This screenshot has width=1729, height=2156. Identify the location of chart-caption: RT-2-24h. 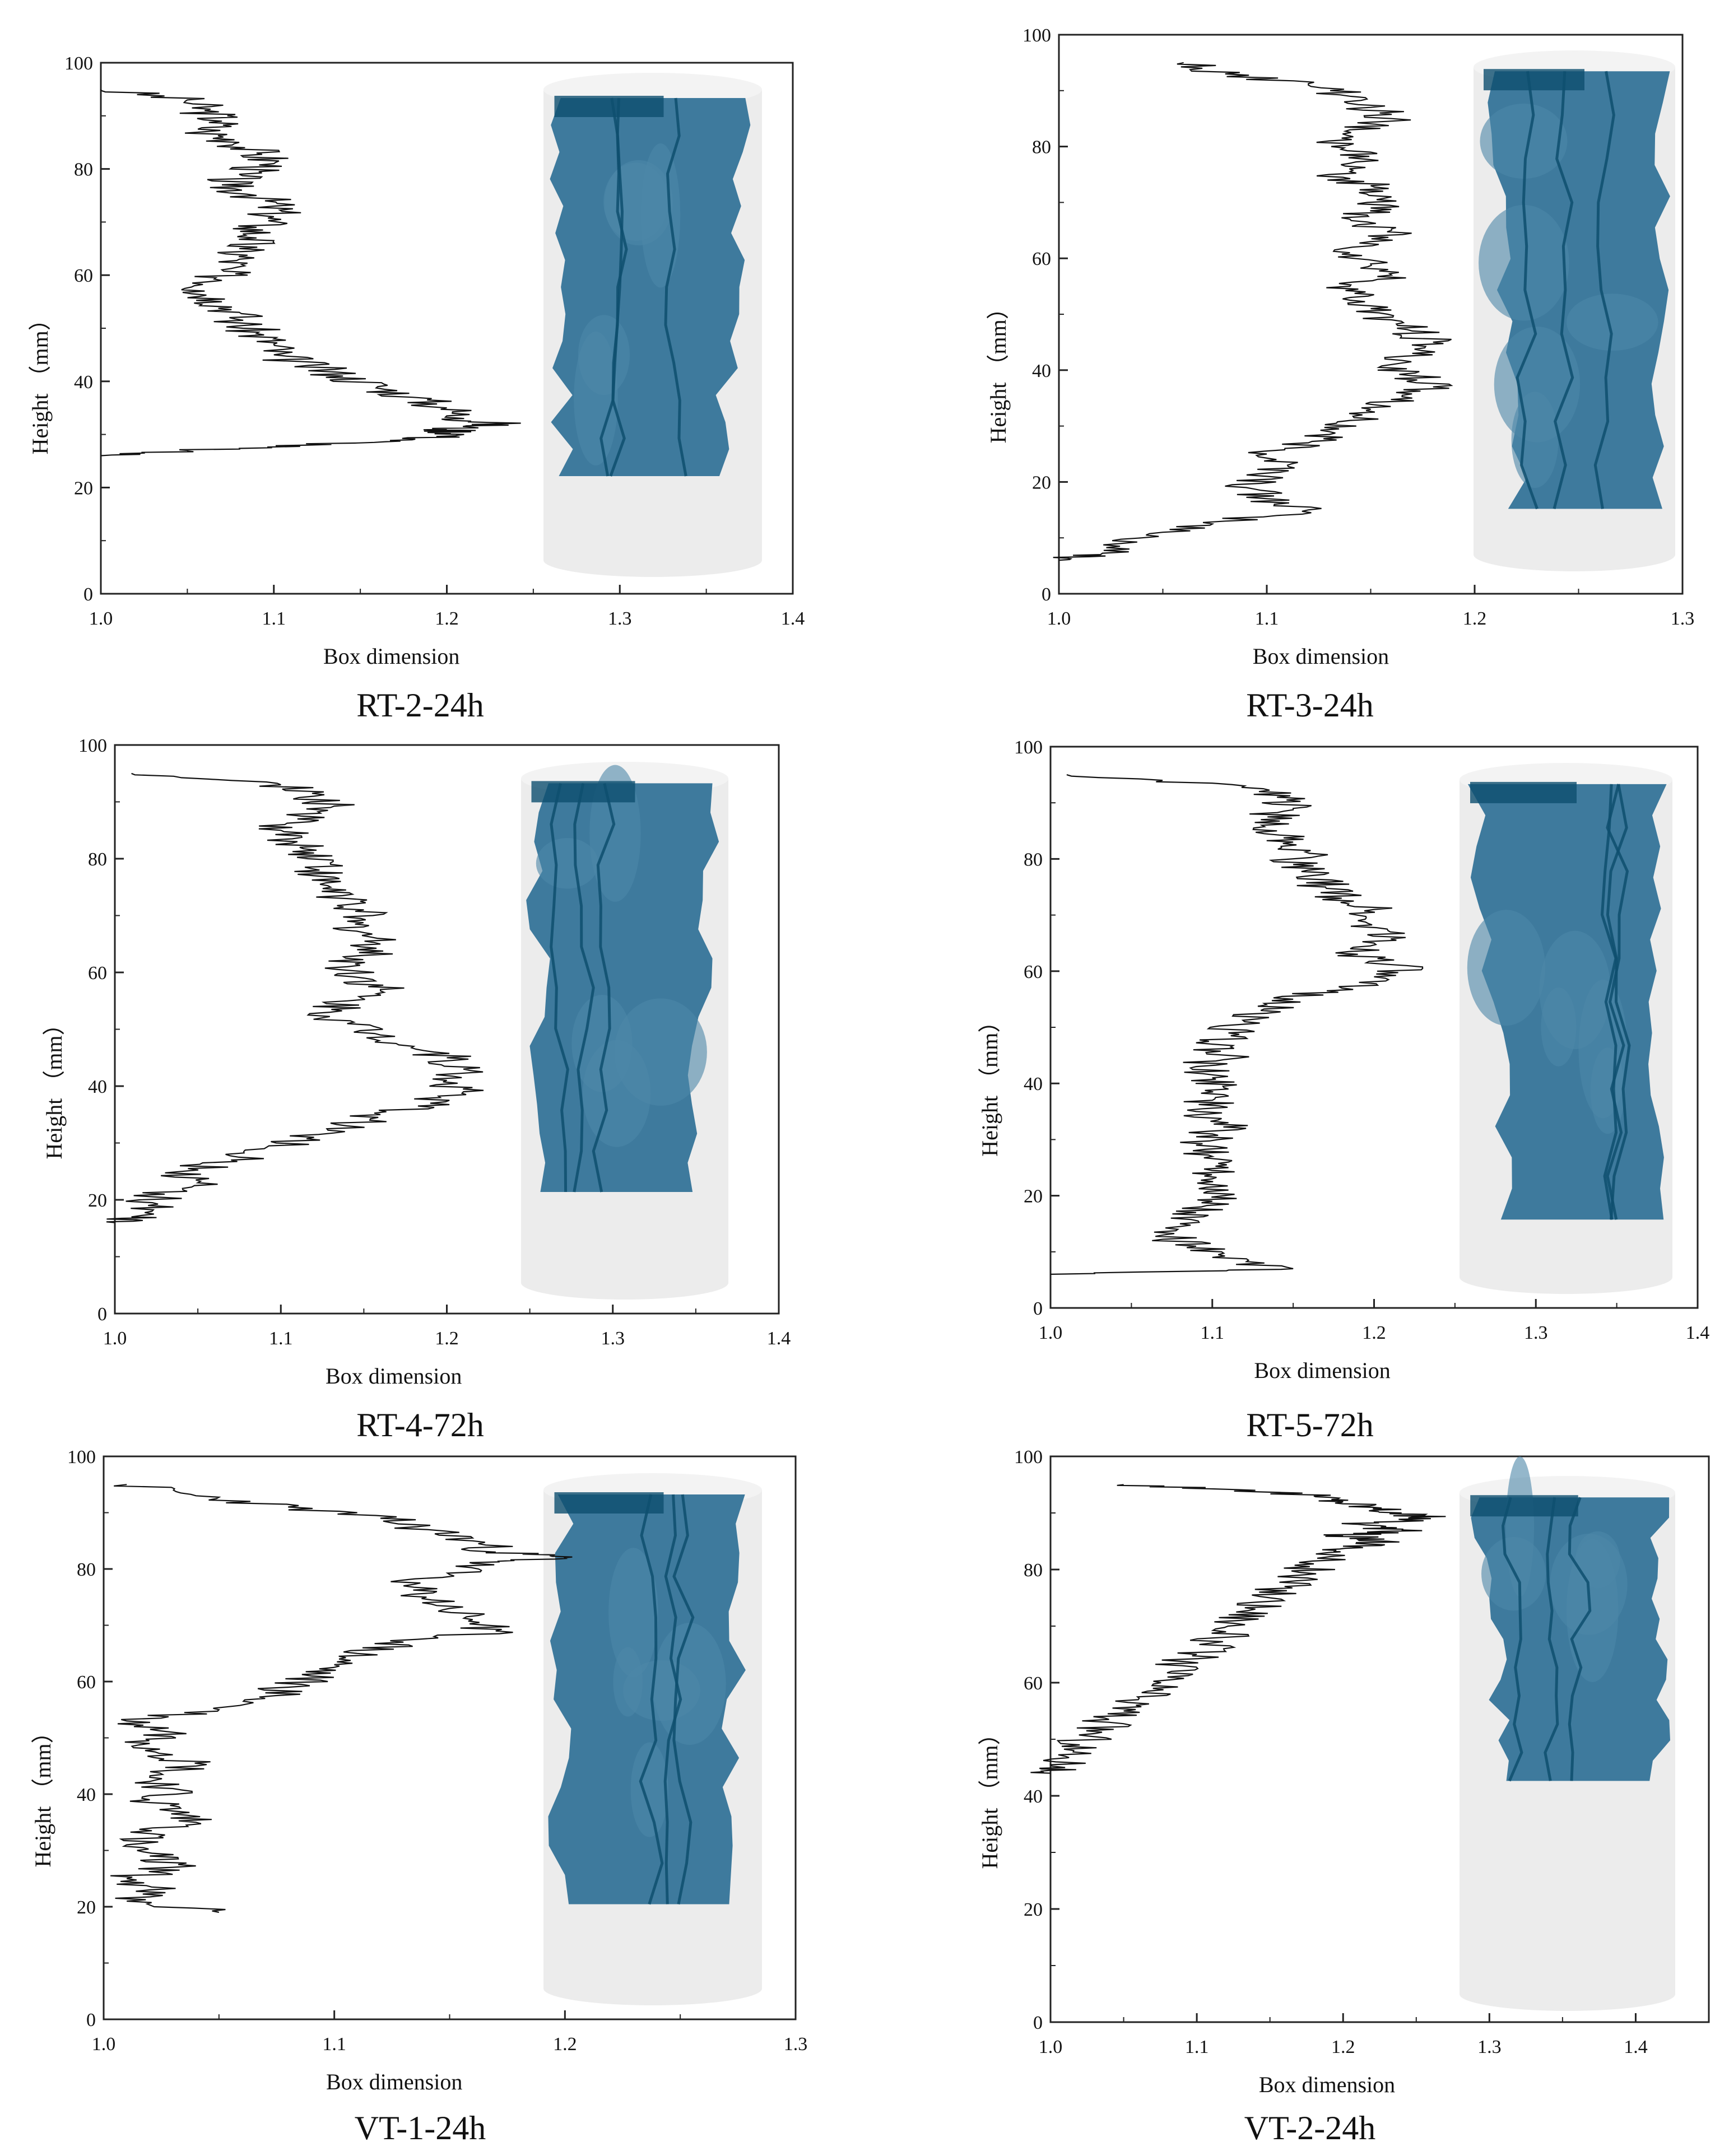
(420, 705).